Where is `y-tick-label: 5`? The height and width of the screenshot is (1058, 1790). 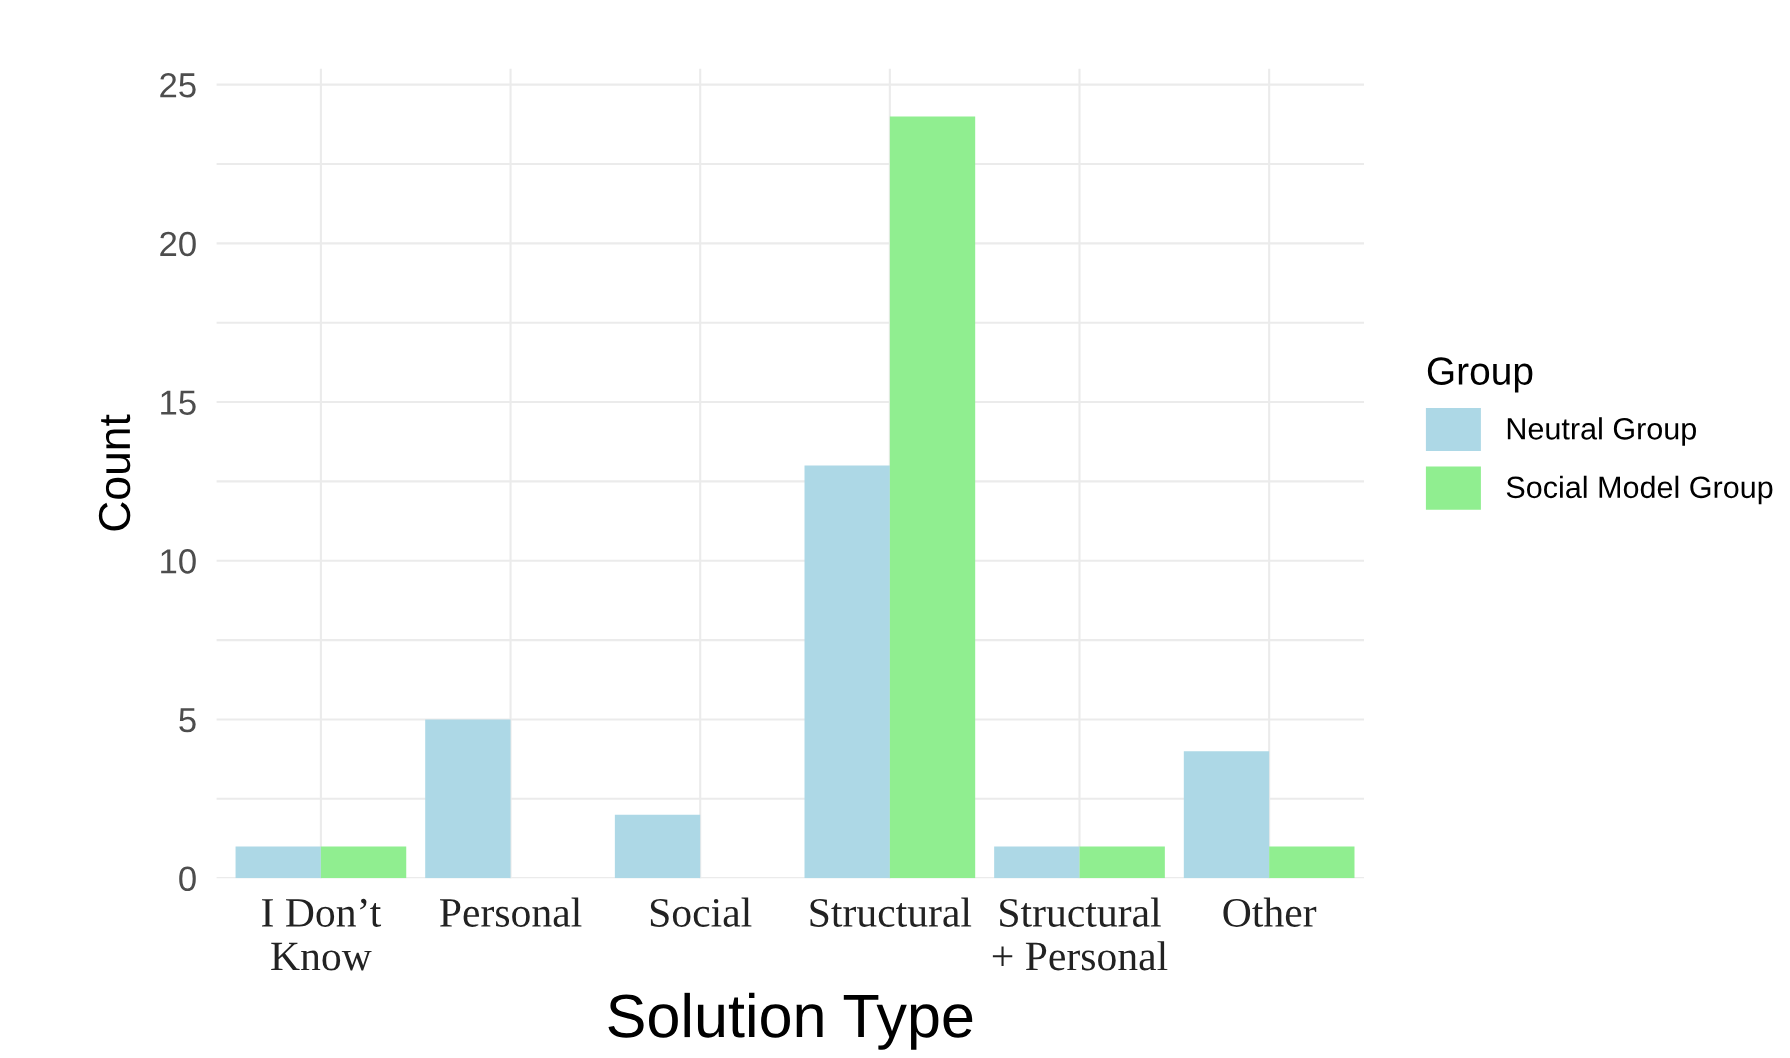 y-tick-label: 5 is located at coordinates (187, 720).